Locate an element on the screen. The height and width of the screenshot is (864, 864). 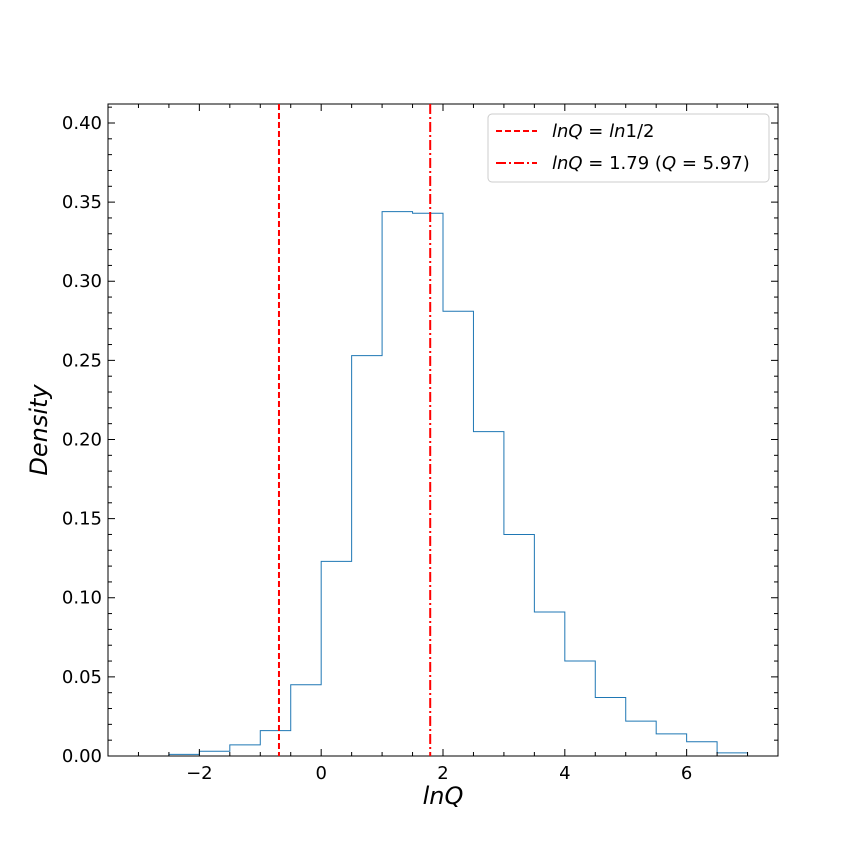
y-tick-label: 0.35 is located at coordinates (82, 202).